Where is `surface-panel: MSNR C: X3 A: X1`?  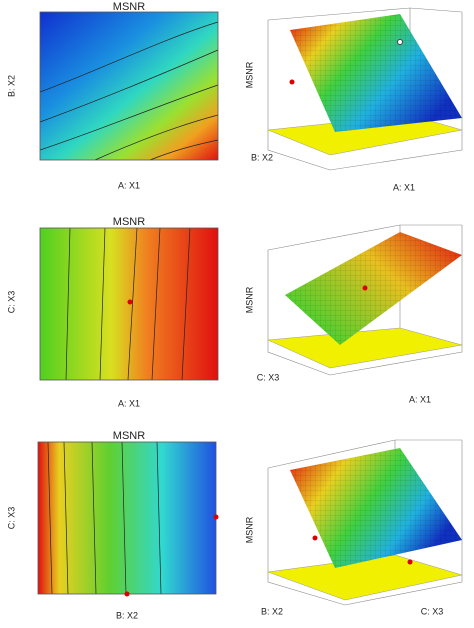
surface-panel: MSNR C: X3 A: X1 is located at coordinates (353, 314).